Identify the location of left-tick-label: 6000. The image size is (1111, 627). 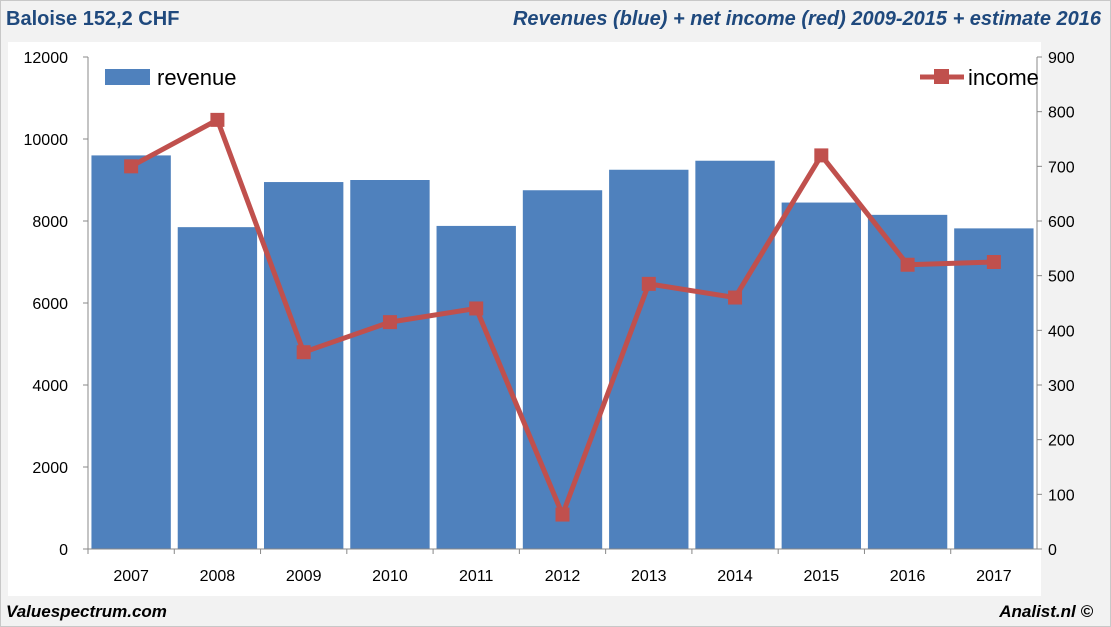
(50, 304).